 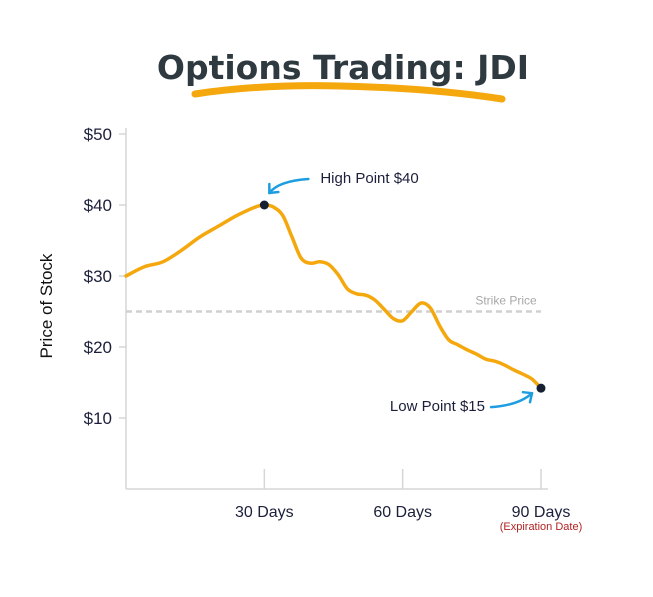 What do you see at coordinates (369, 178) in the screenshot?
I see `high-point-label: High Point $40` at bounding box center [369, 178].